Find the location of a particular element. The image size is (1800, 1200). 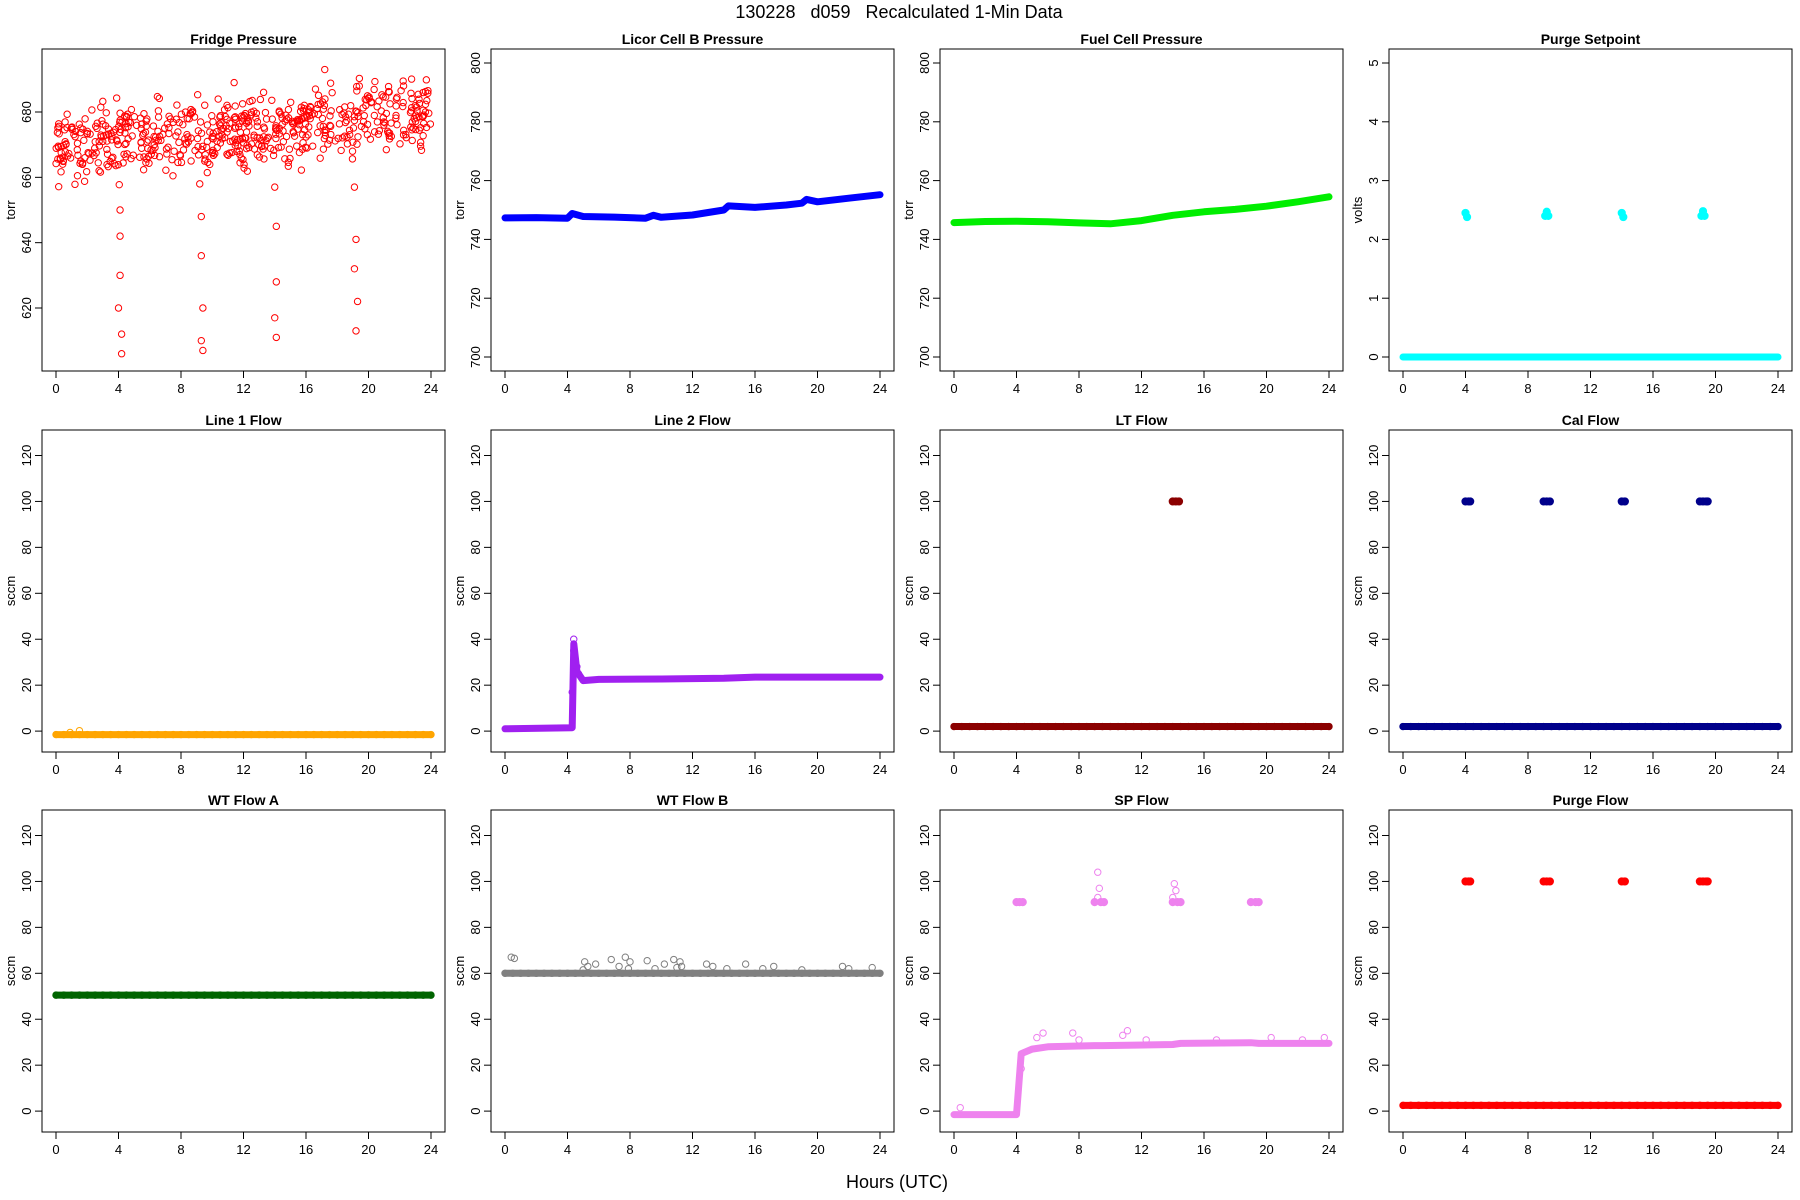

x-tick-label: 24 is located at coordinates (431, 769).